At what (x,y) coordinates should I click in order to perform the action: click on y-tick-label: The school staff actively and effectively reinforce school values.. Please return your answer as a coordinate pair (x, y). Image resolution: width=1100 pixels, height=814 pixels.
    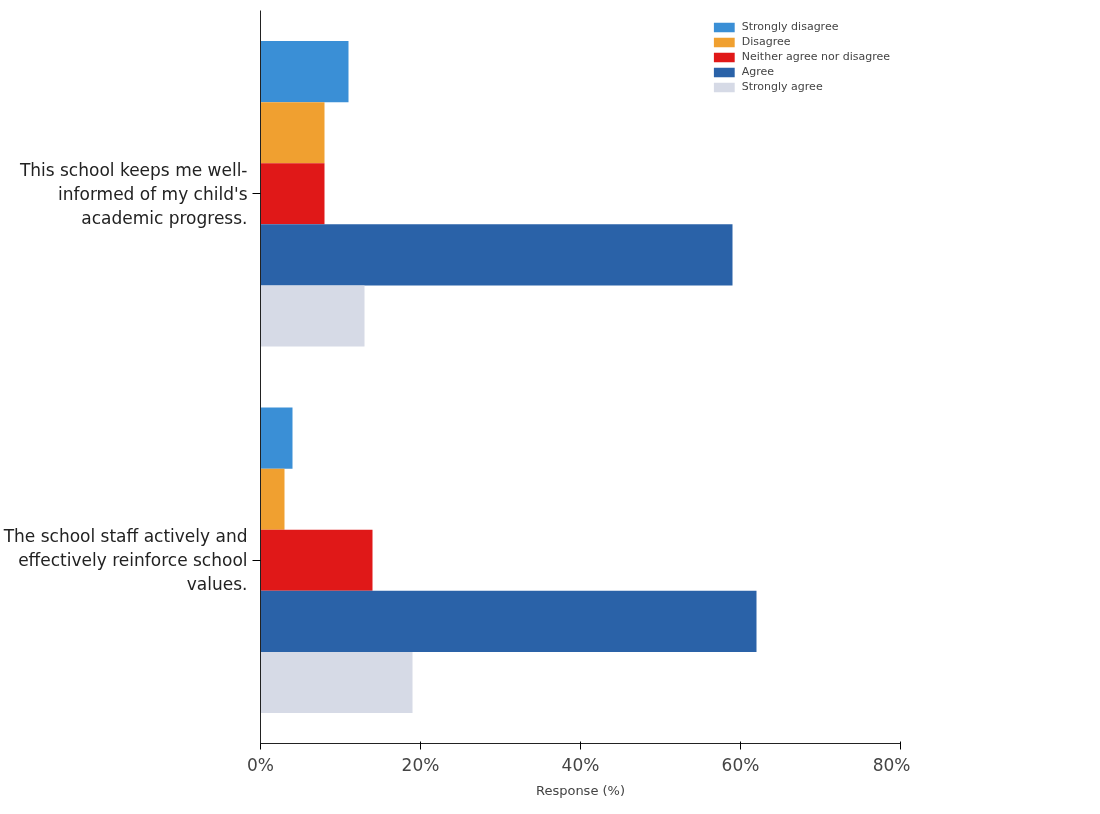
    Looking at the image, I should click on (125, 560).